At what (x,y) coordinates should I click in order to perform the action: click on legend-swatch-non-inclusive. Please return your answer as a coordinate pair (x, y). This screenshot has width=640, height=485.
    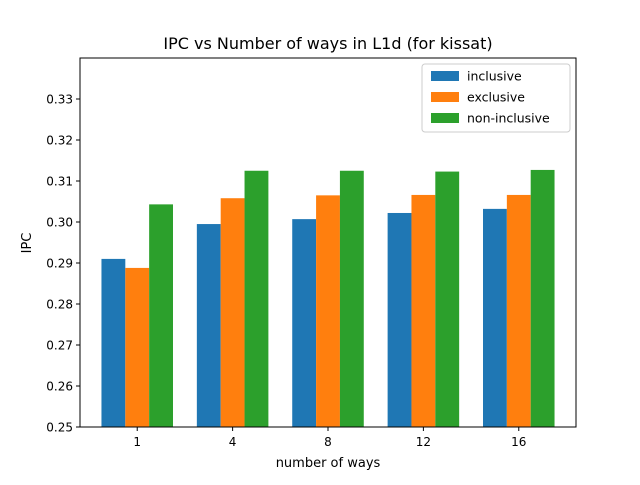
    Looking at the image, I should click on (445, 118).